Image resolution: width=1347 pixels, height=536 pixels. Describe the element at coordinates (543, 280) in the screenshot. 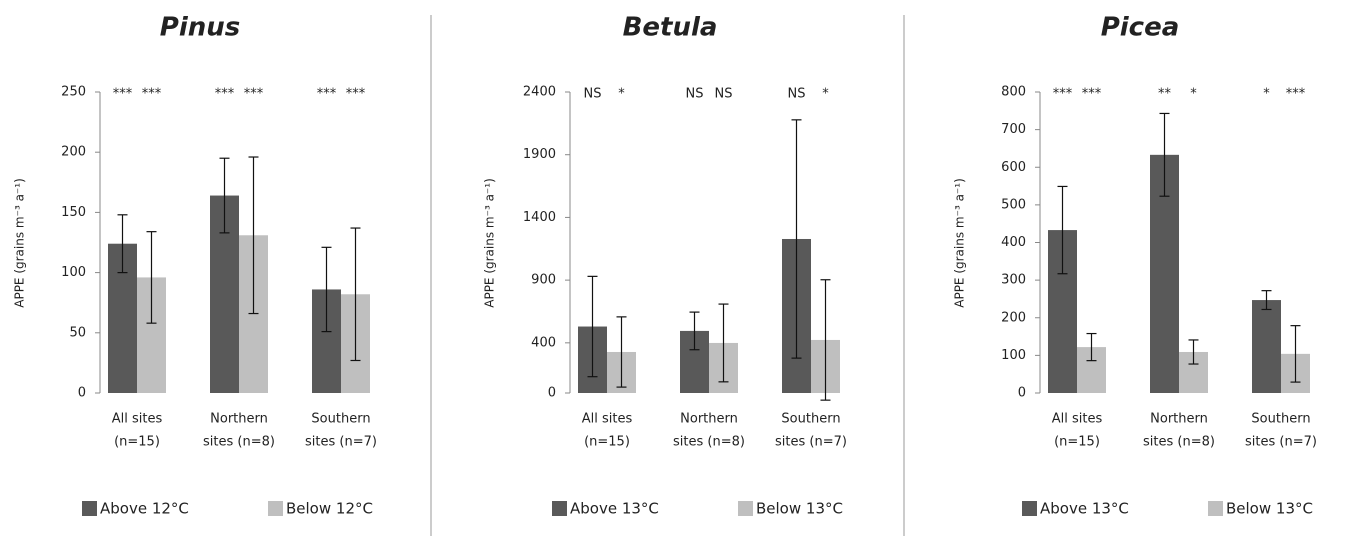

I see `y-tick-label: 900` at that location.